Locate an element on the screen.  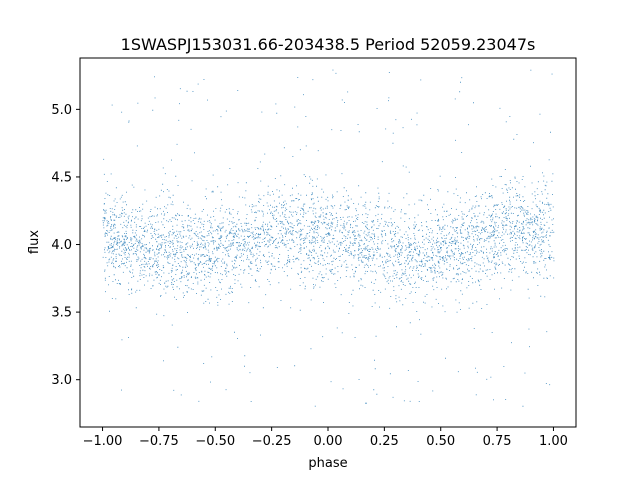
x-tick-label: 0.50 is located at coordinates (440, 441).